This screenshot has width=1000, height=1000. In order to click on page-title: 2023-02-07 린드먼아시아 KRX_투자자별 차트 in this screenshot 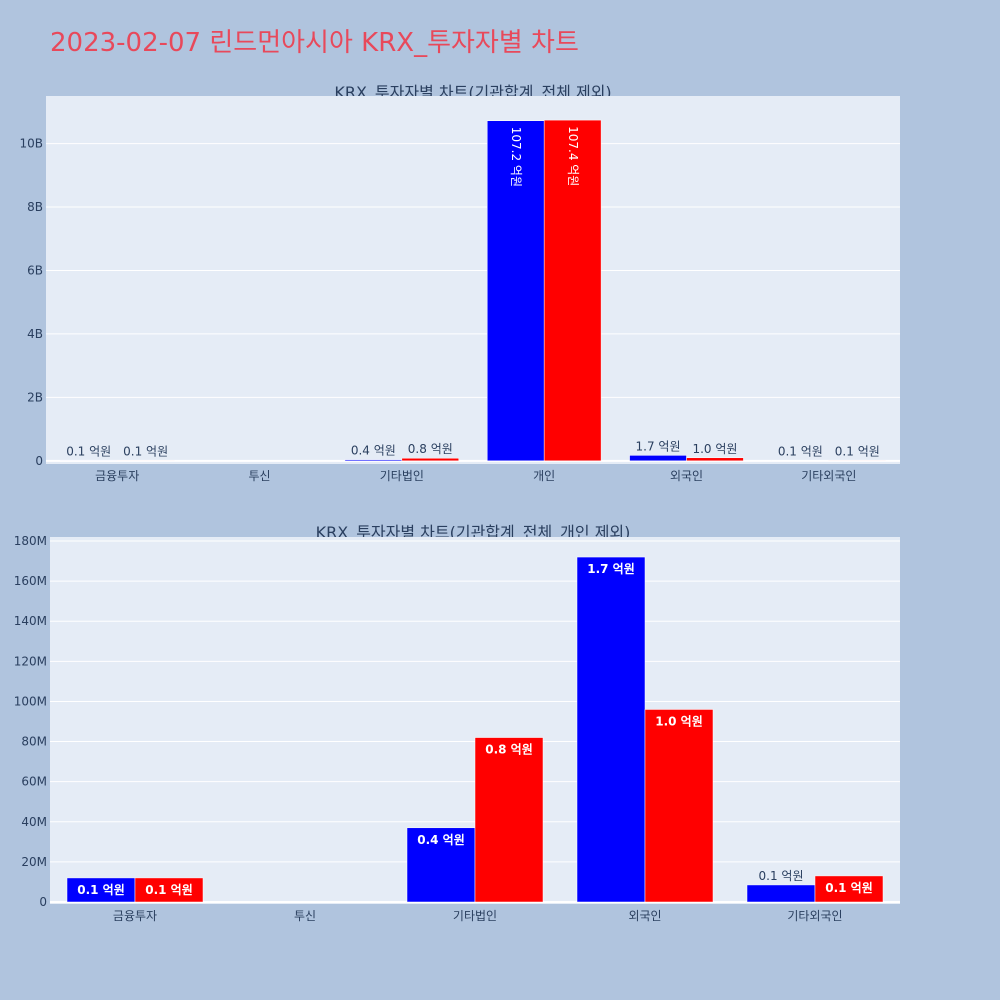, I will do `click(314, 43)`.